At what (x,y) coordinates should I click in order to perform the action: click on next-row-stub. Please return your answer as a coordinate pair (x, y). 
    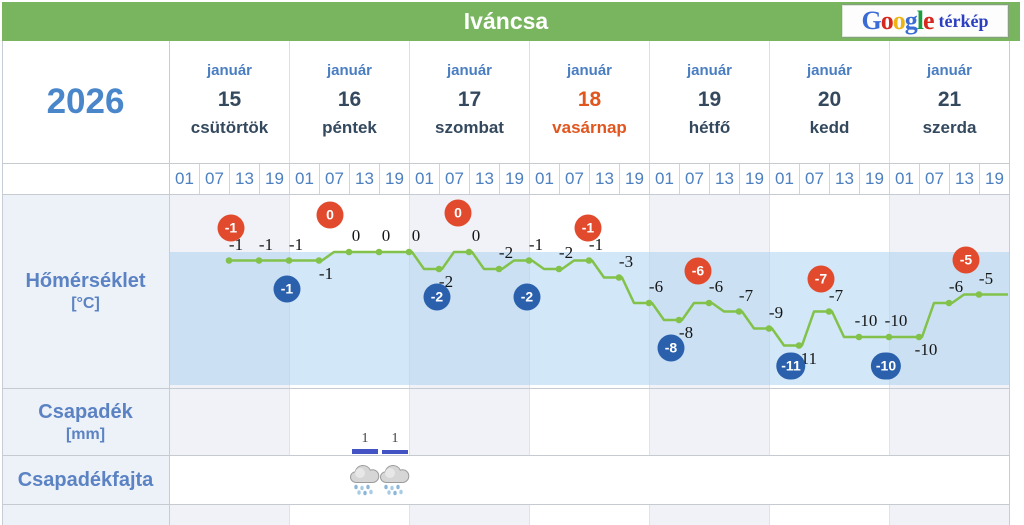
    Looking at the image, I should click on (590, 515).